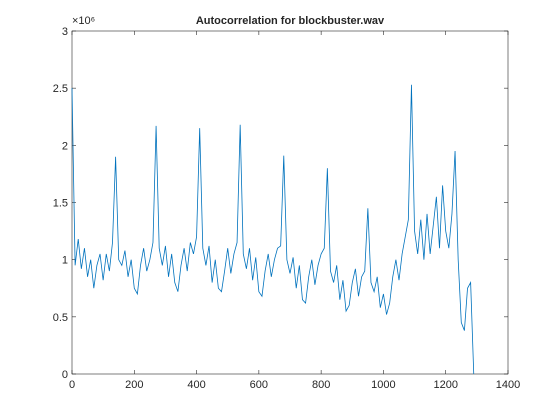 This screenshot has width=560, height=420. What do you see at coordinates (65, 261) in the screenshot?
I see `y-tick-label: 1` at bounding box center [65, 261].